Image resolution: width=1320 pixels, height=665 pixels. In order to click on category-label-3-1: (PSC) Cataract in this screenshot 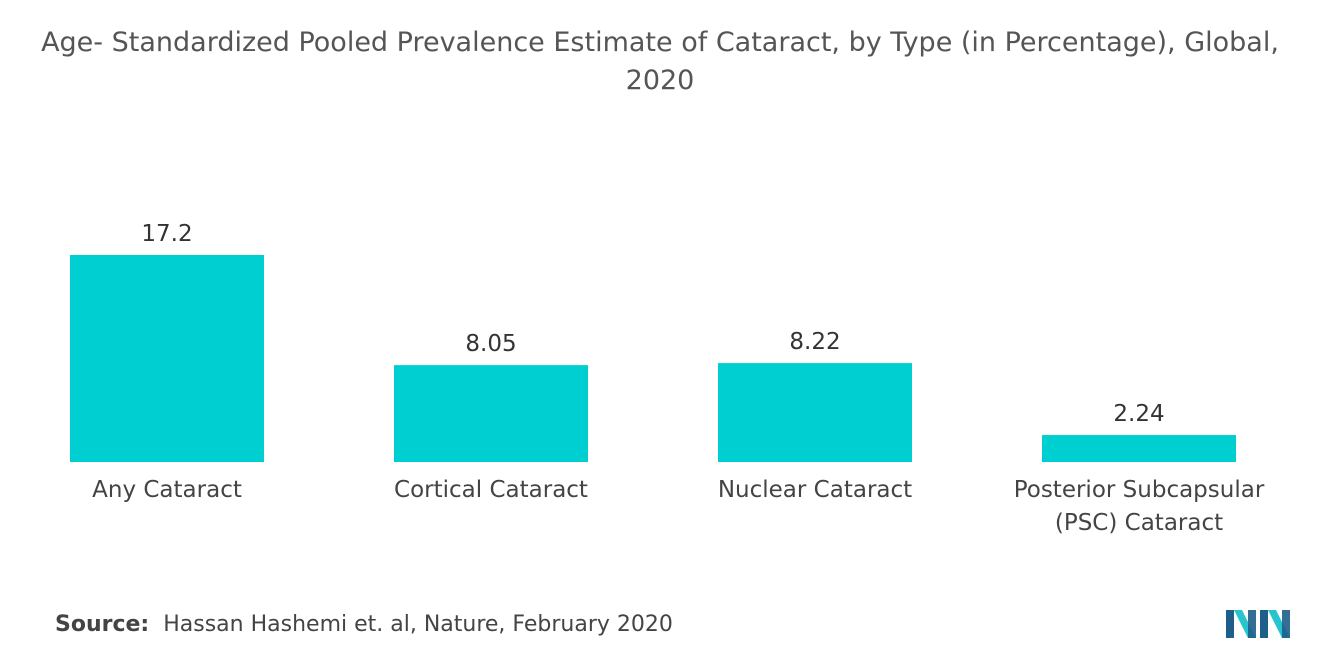, I will do `click(1139, 523)`.